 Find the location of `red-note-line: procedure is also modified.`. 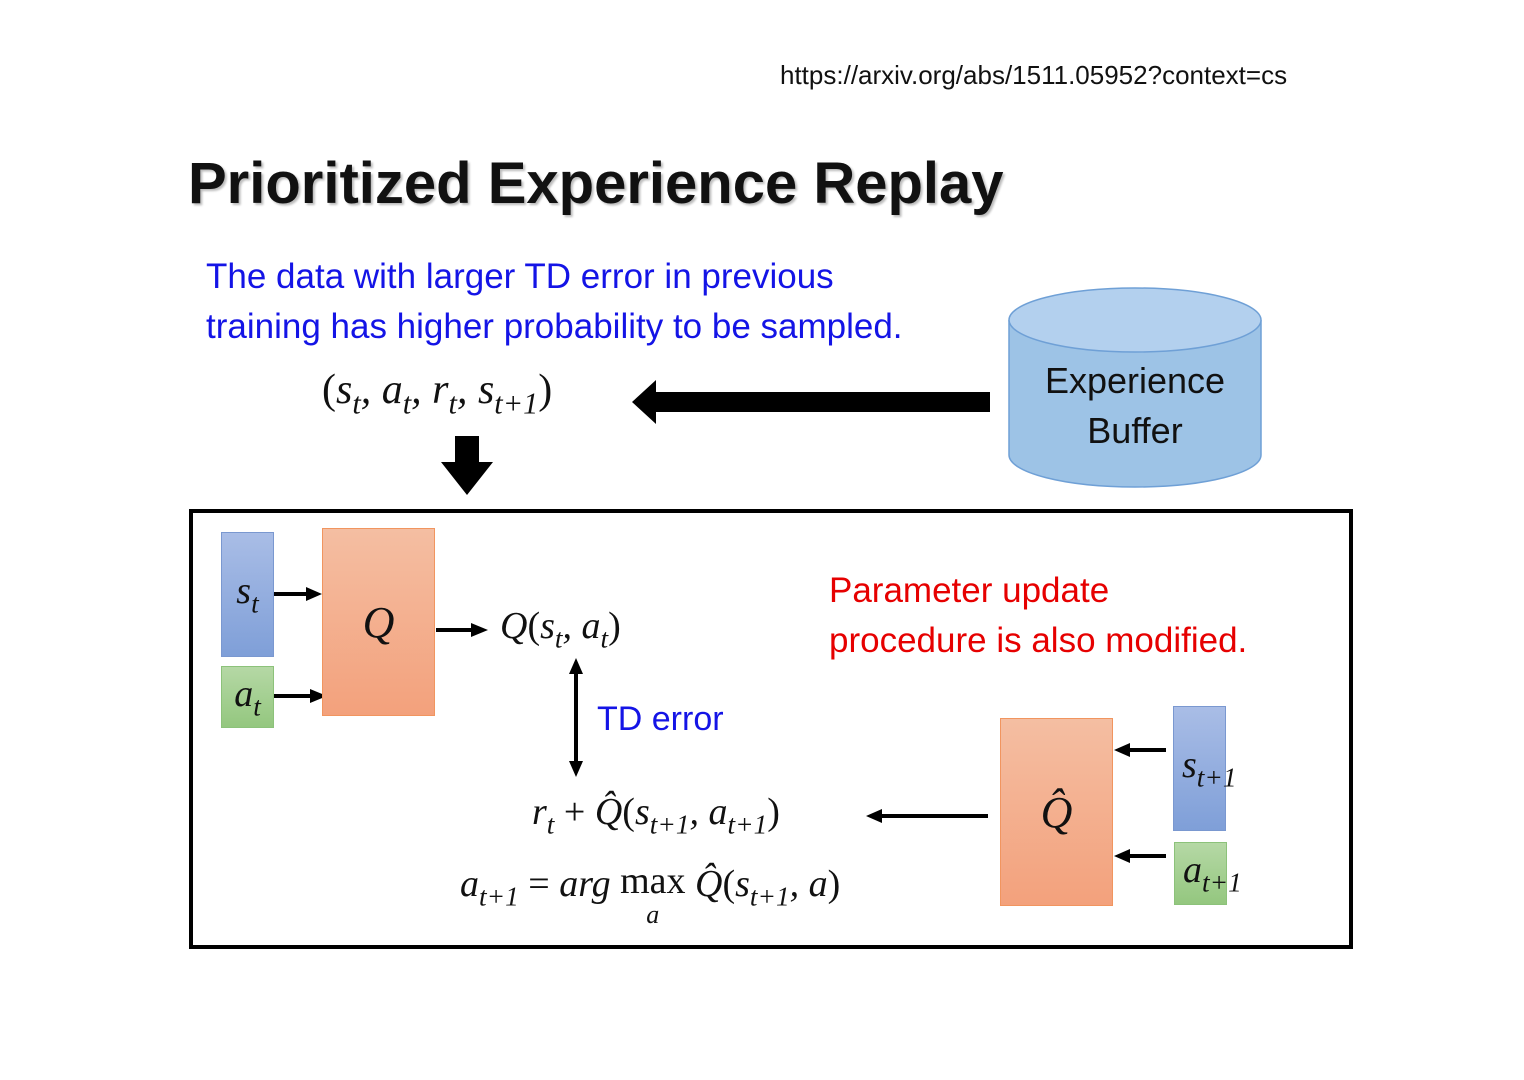

red-note-line: procedure is also modified. is located at coordinates (1038, 640).